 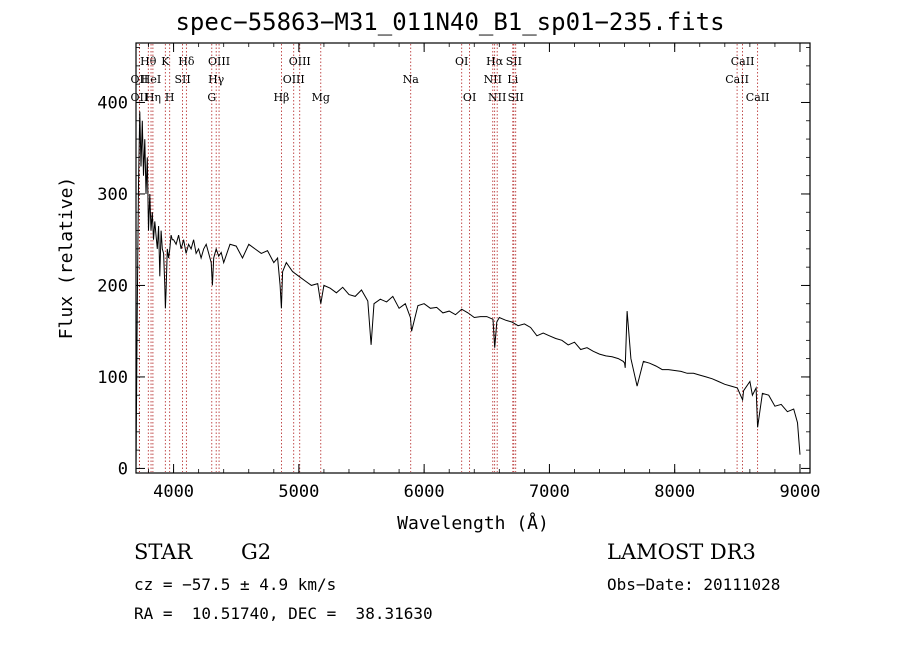 I want to click on line-label: HeI, so click(x=151, y=79).